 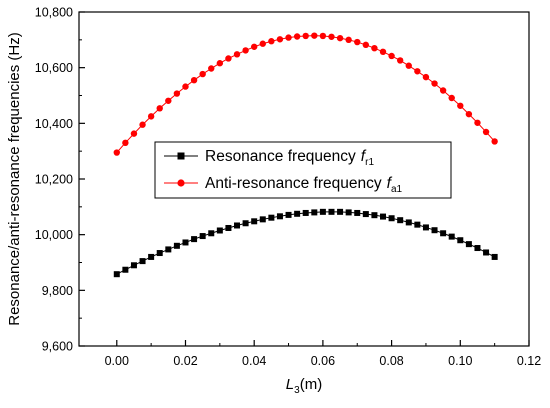 I want to click on y-axis-ticks: 9,600 9,800 10,000 10,200 10,400 10,600 10,800, so click(x=60, y=180).